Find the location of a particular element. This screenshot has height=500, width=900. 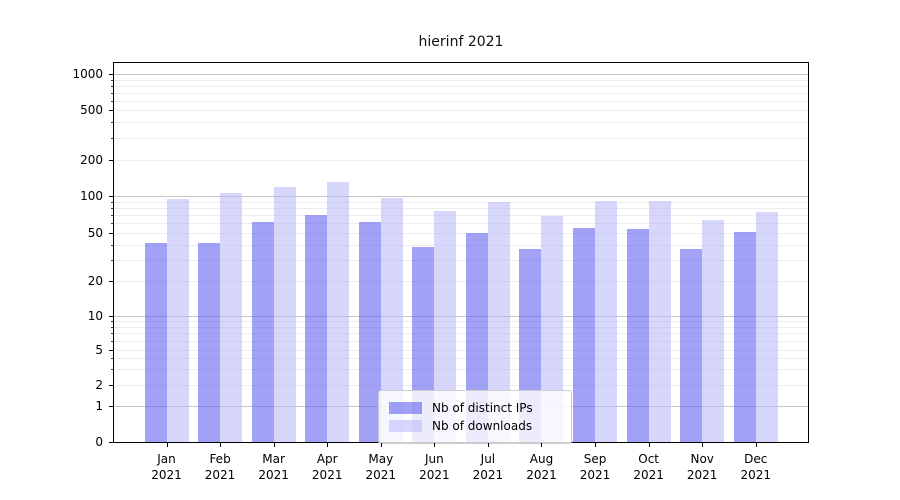

x-tick-label: Feb 2021 is located at coordinates (220, 467).